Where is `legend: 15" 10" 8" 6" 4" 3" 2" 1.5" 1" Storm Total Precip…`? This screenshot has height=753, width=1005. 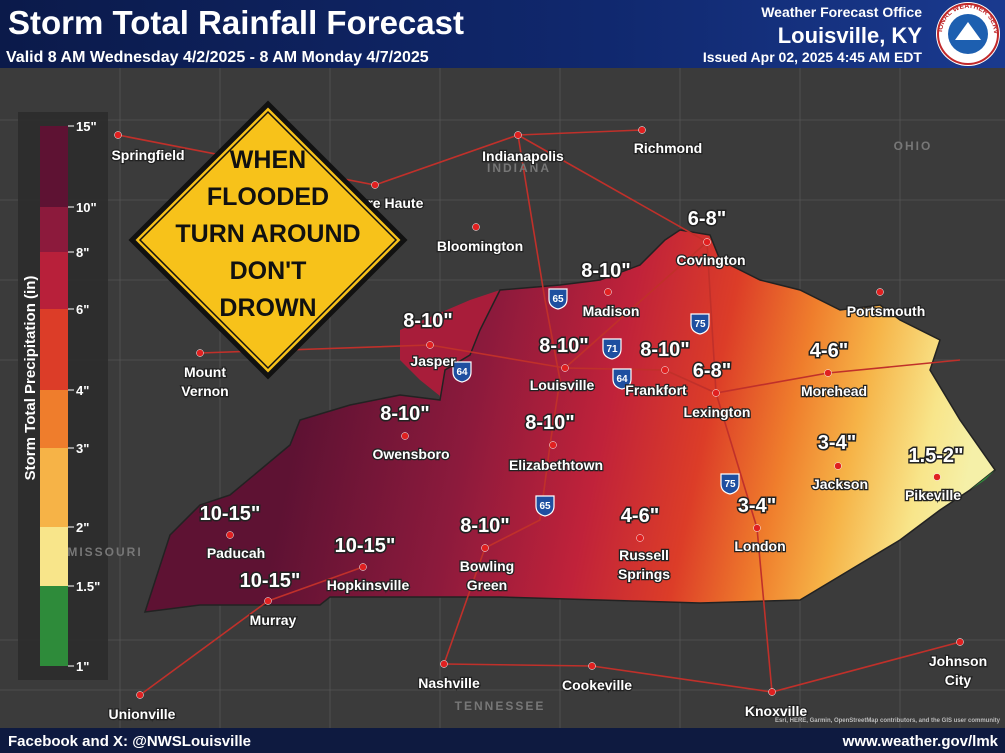
legend: 15" 10" 8" 6" 4" 3" 2" 1.5" 1" Storm Total Precip… is located at coordinates (63, 396).